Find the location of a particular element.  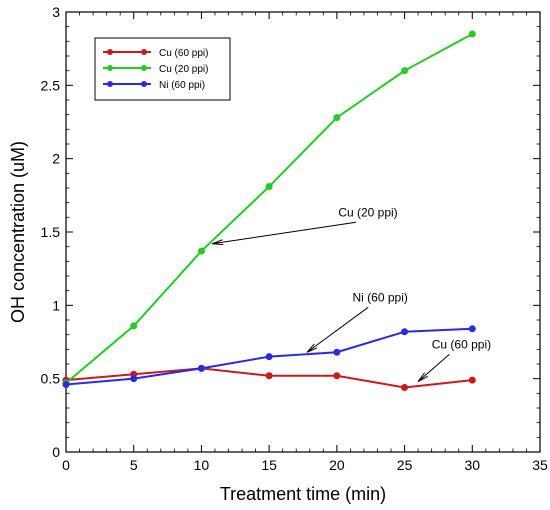

x-tick-label: 25 is located at coordinates (405, 465).